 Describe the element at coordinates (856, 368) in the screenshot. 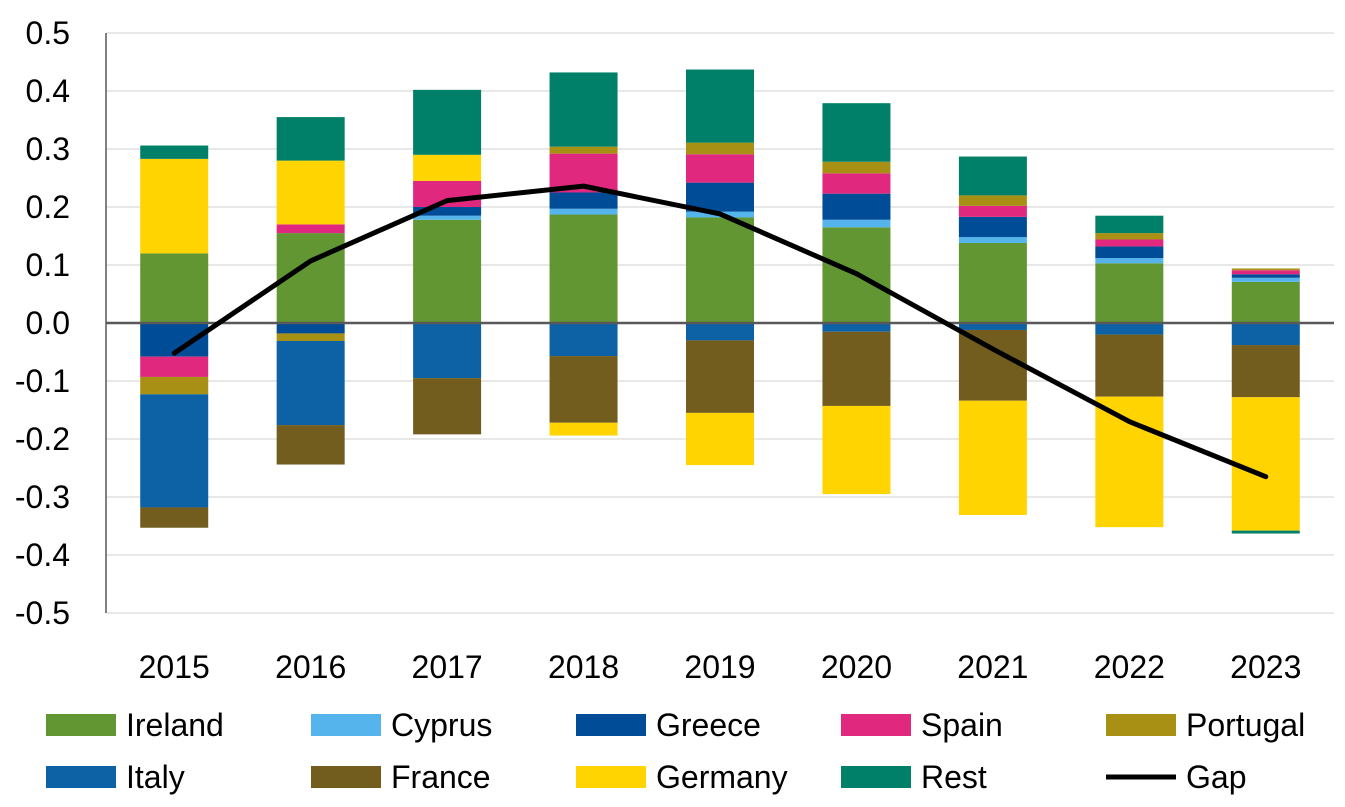

I see `bar-segment-france-2020` at that location.